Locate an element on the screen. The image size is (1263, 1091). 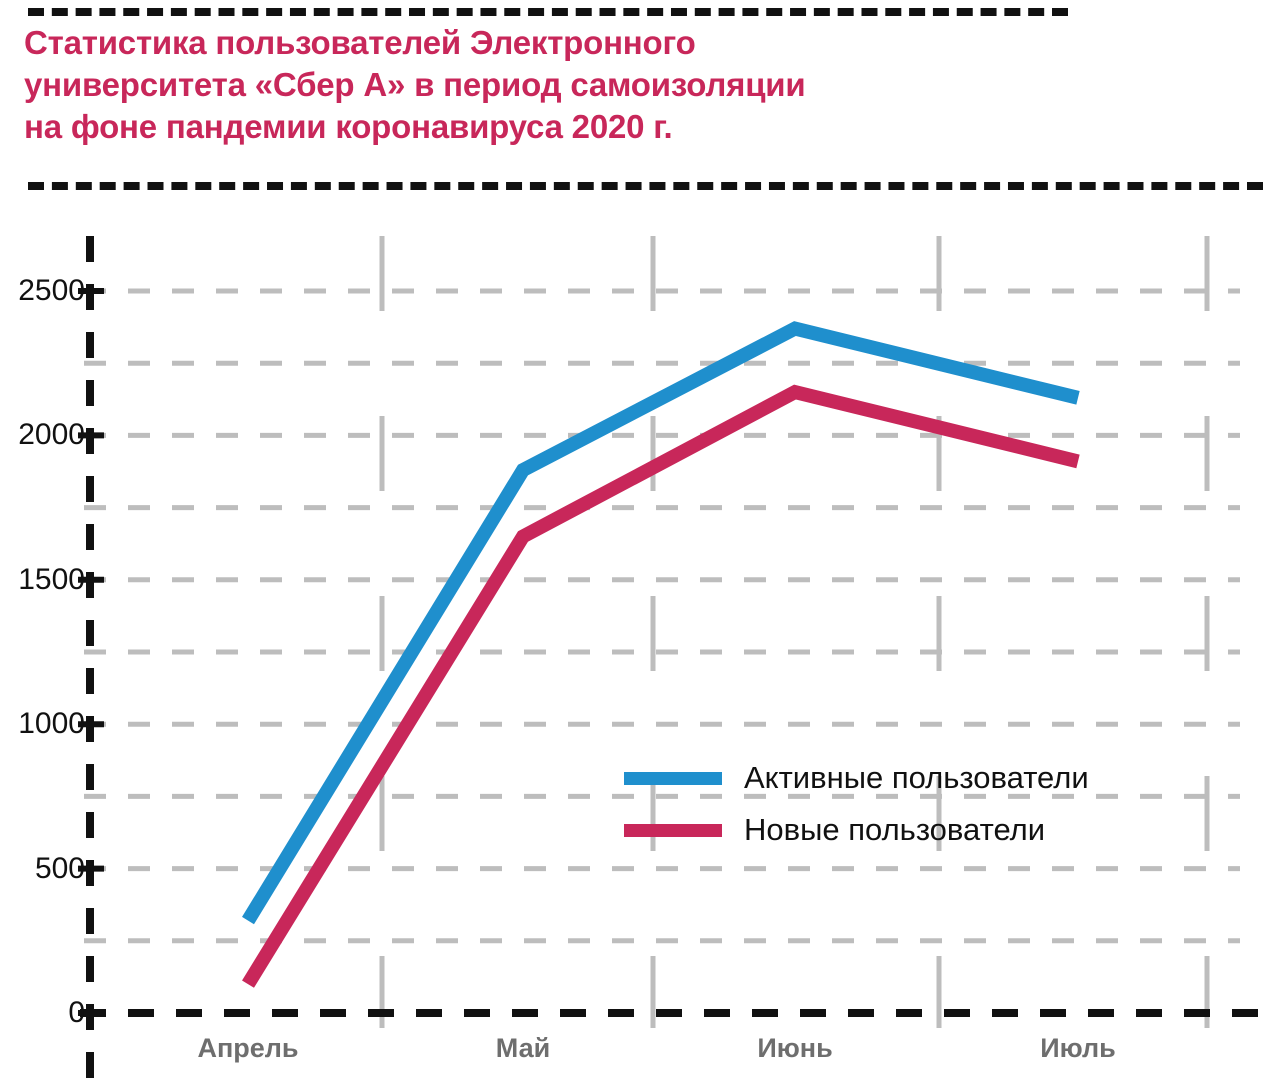
page-title-line-3: на фоне пандемии коронавируса 2020 г. is located at coordinates (348, 127).